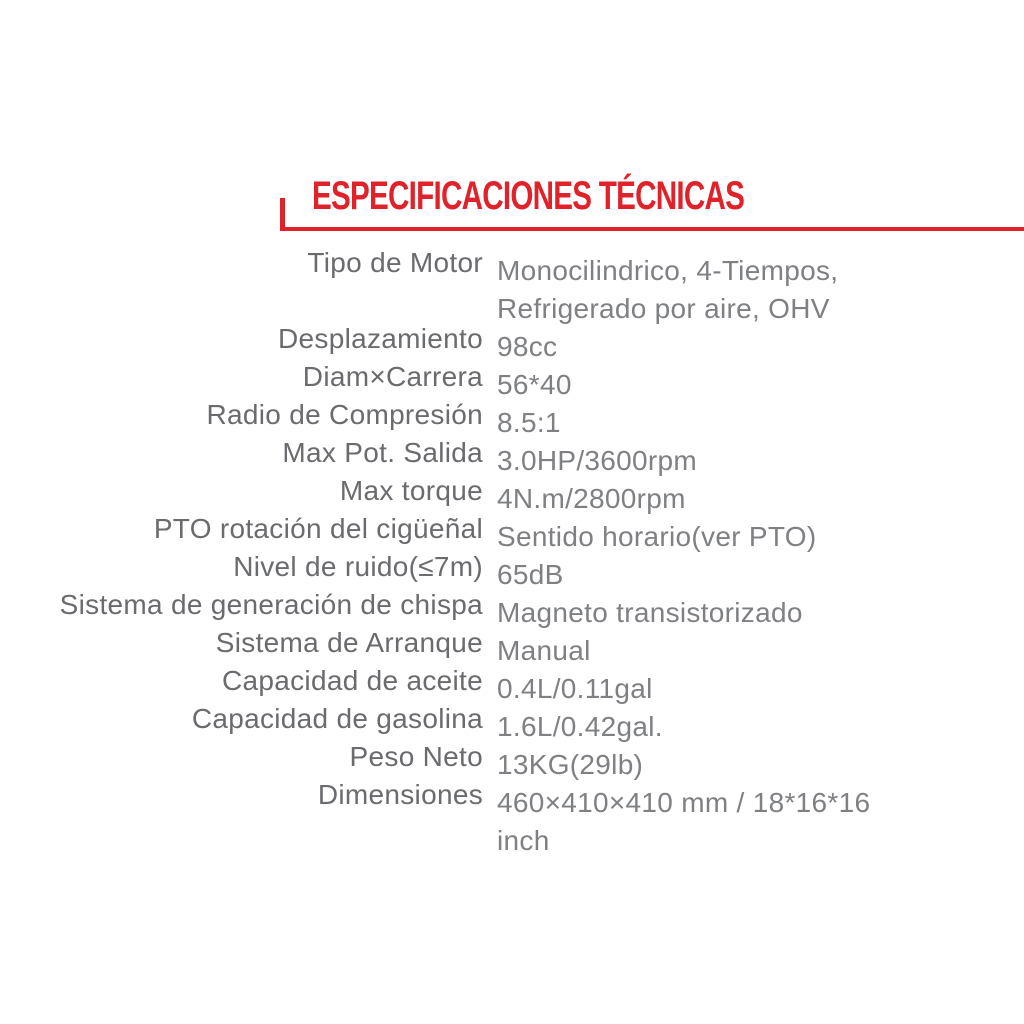 This screenshot has width=1024, height=1024. Describe the element at coordinates (580, 726) in the screenshot. I see `spec-value: 1.6L/0.42gal.` at that location.